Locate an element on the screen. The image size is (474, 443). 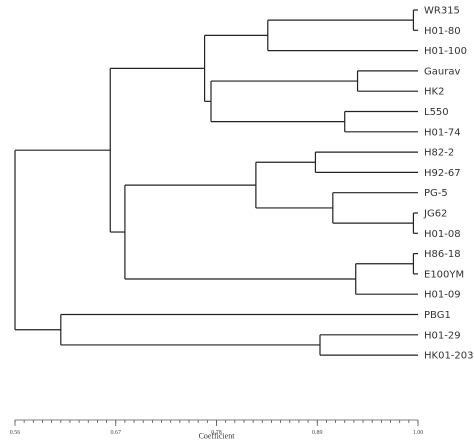
leaf-label: E100YM is located at coordinates (444, 274).